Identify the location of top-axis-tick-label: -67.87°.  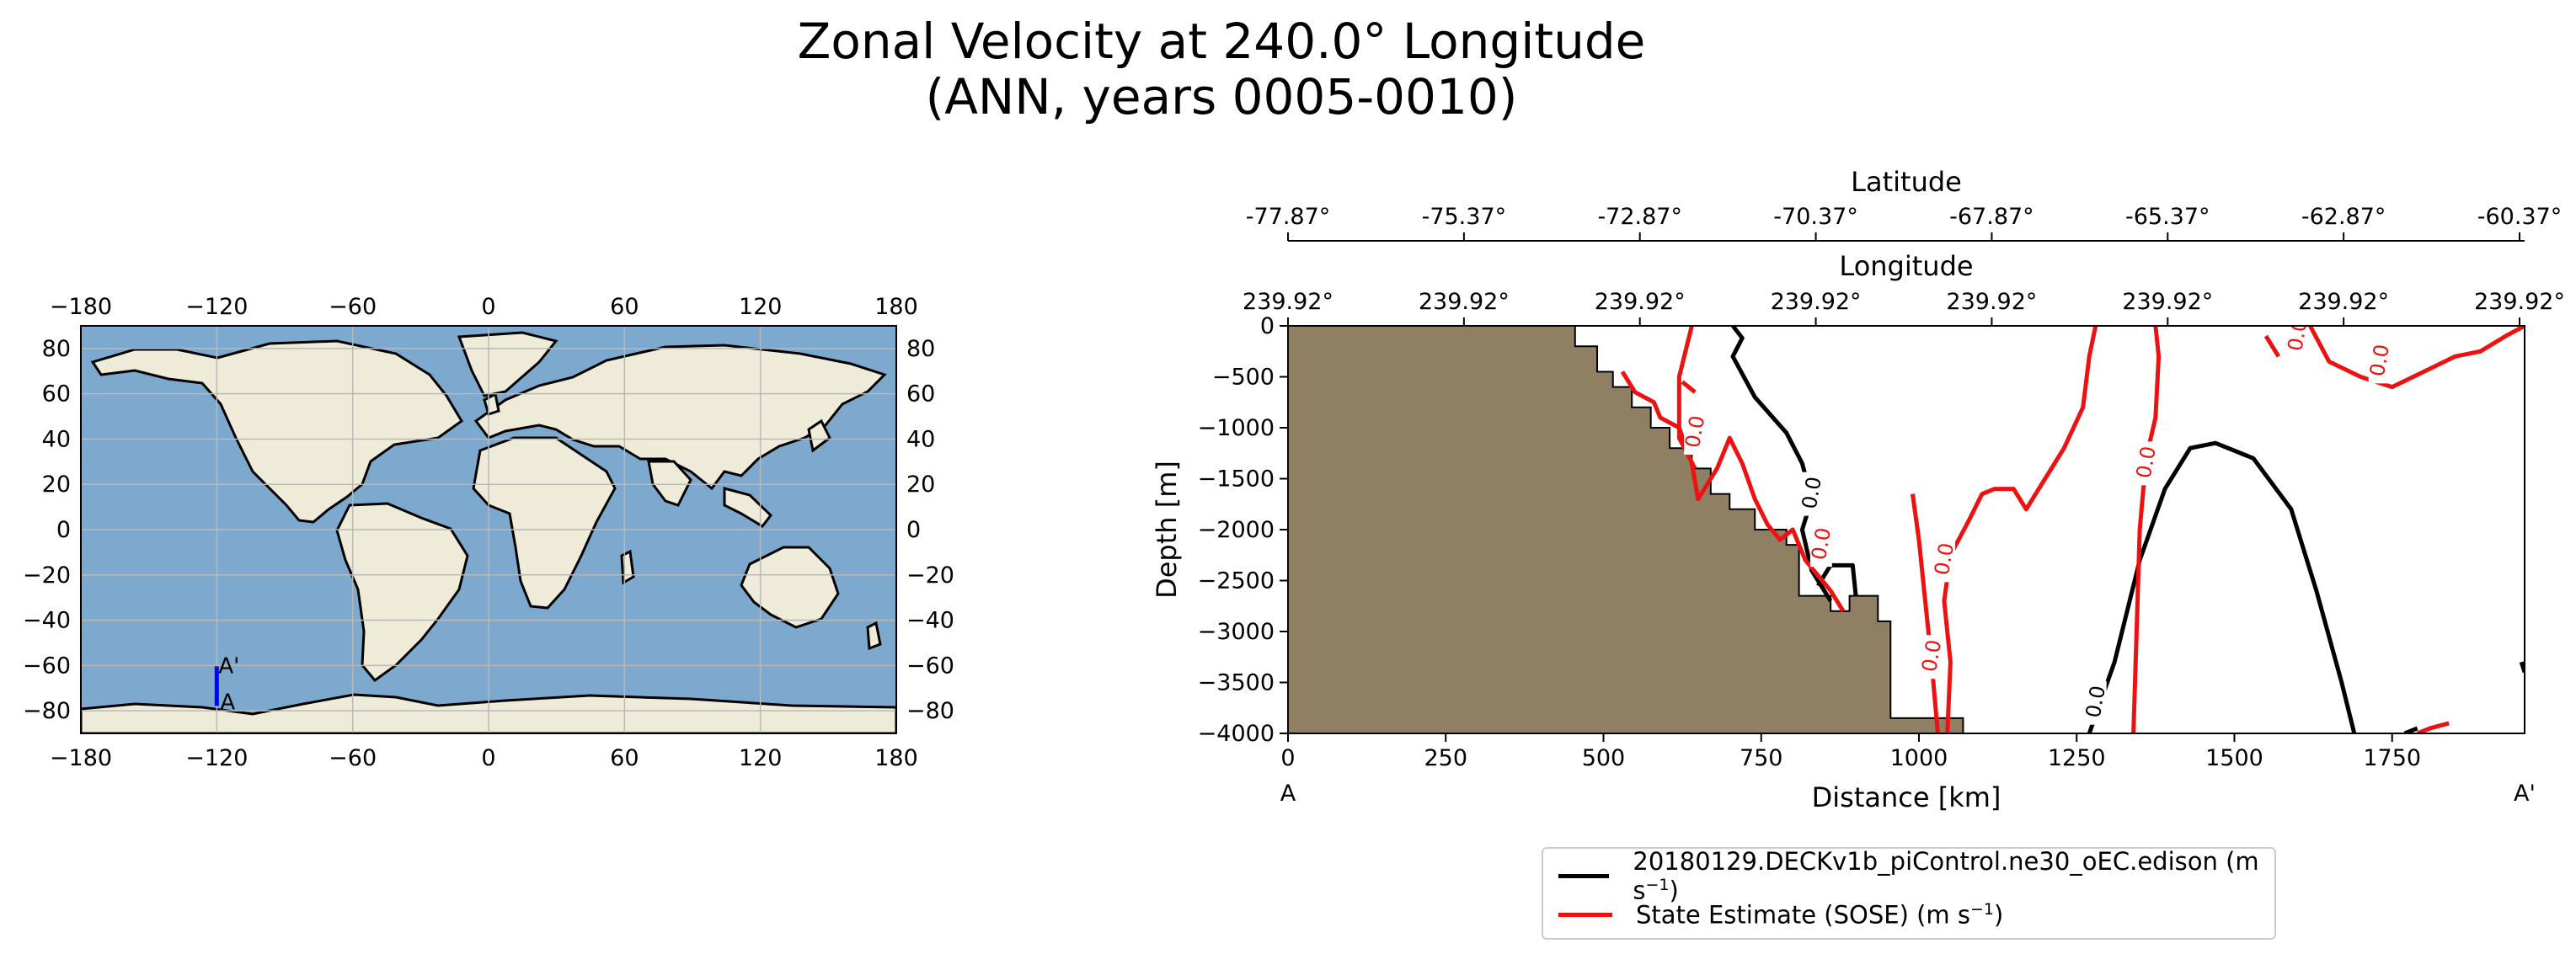
(1991, 217).